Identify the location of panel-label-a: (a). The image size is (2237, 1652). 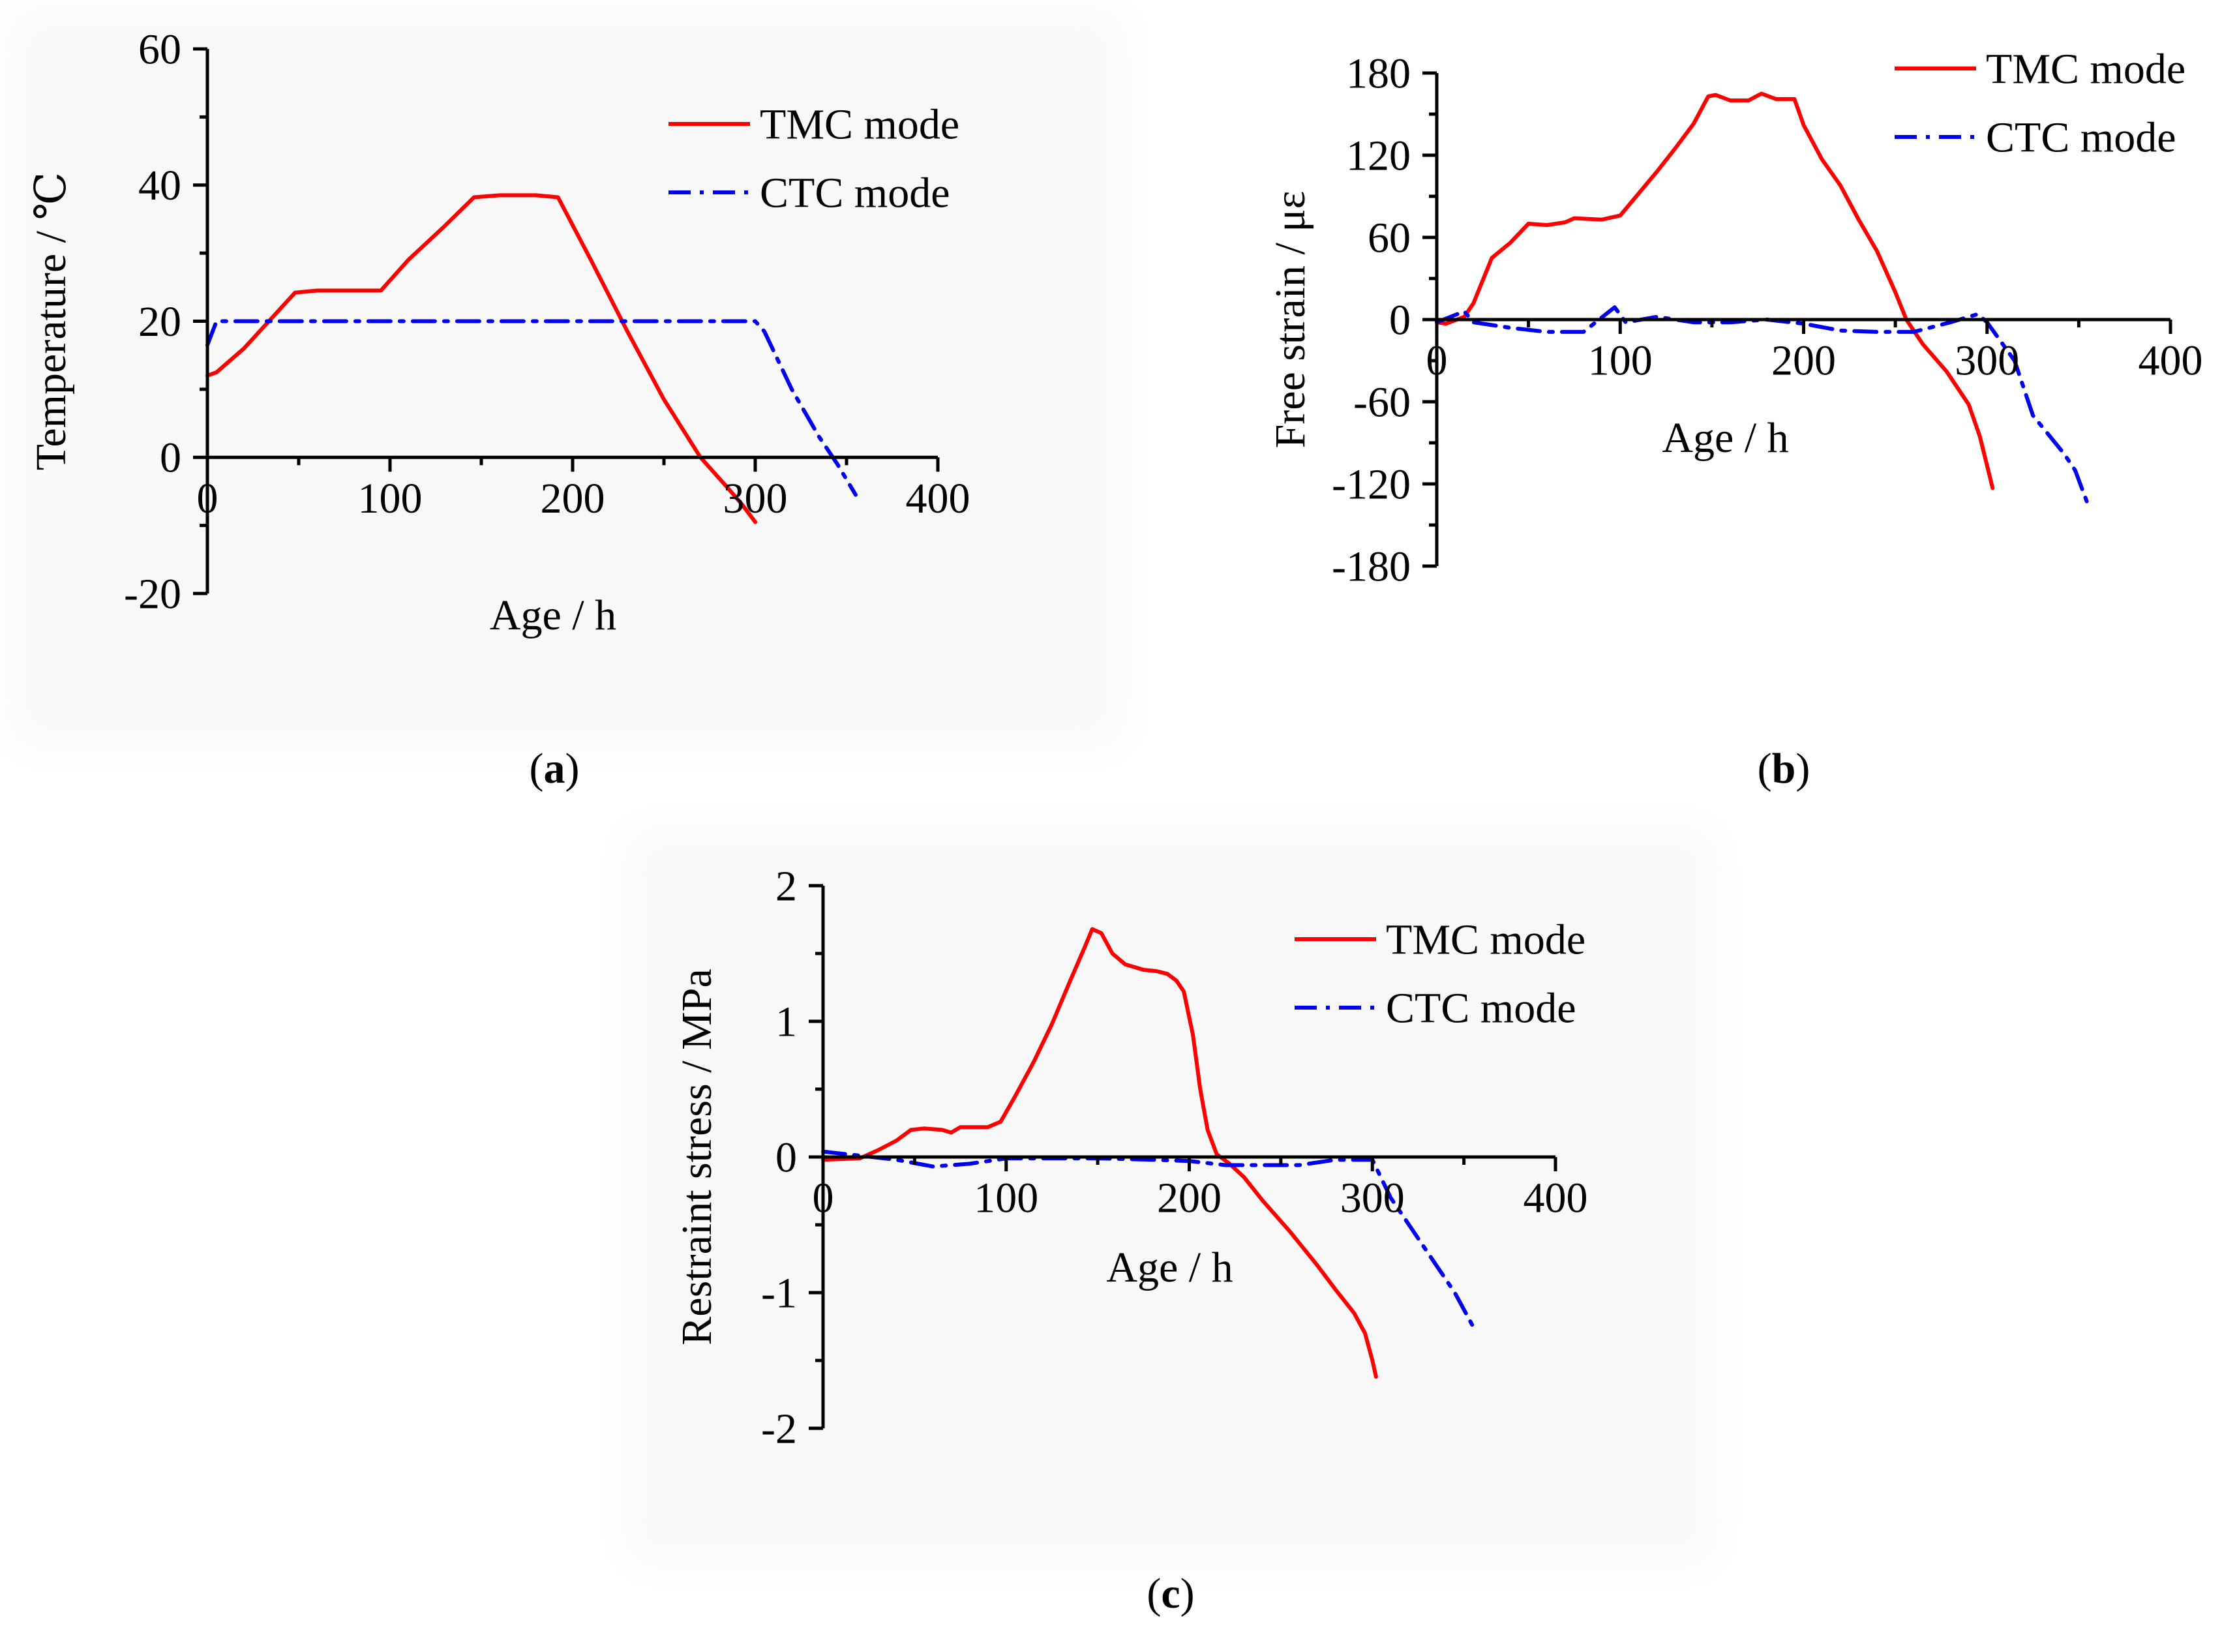
(555, 768).